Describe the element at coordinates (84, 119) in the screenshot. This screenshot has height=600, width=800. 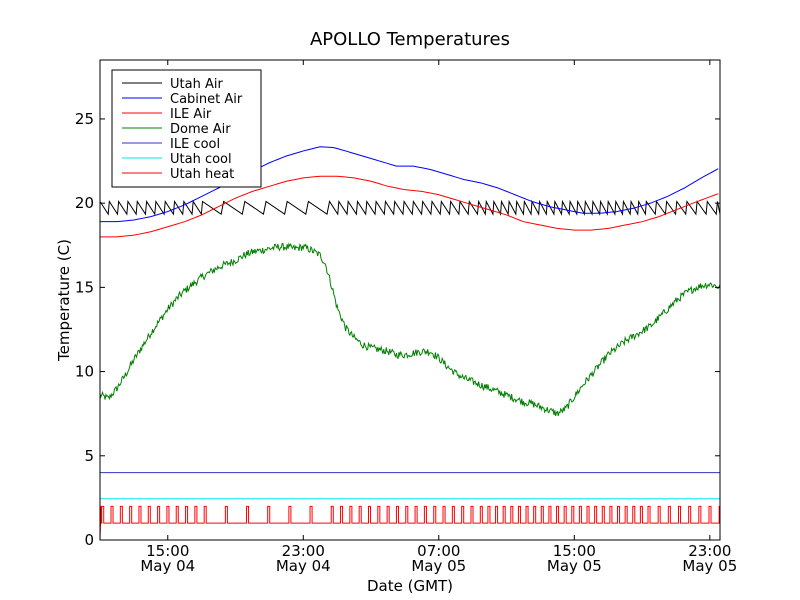
I see `y-tick-label: 25` at that location.